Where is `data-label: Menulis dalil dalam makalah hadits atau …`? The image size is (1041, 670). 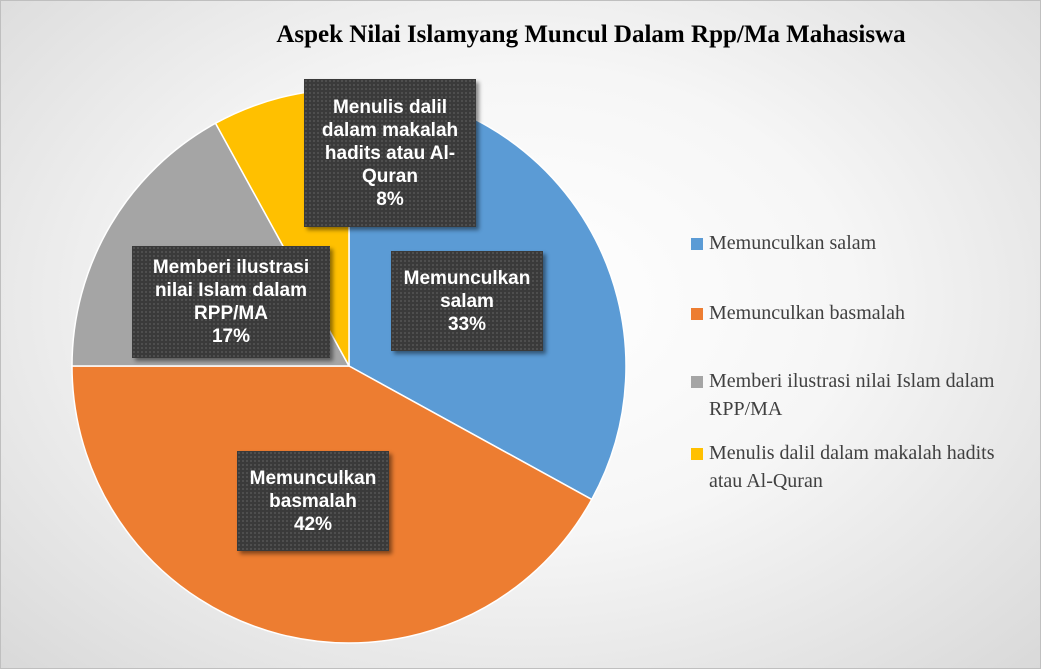 data-label: Menulis dalil dalam makalah hadits atau … is located at coordinates (390, 153).